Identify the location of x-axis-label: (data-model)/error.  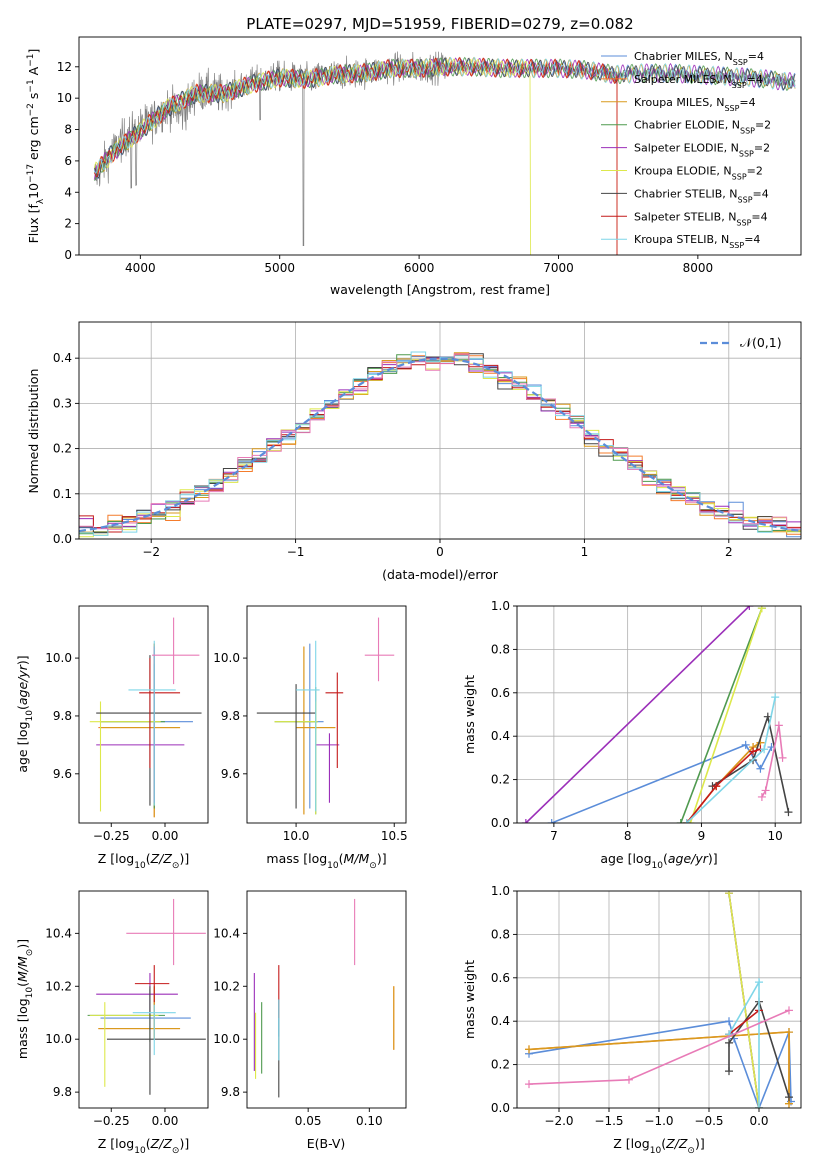
(440, 574).